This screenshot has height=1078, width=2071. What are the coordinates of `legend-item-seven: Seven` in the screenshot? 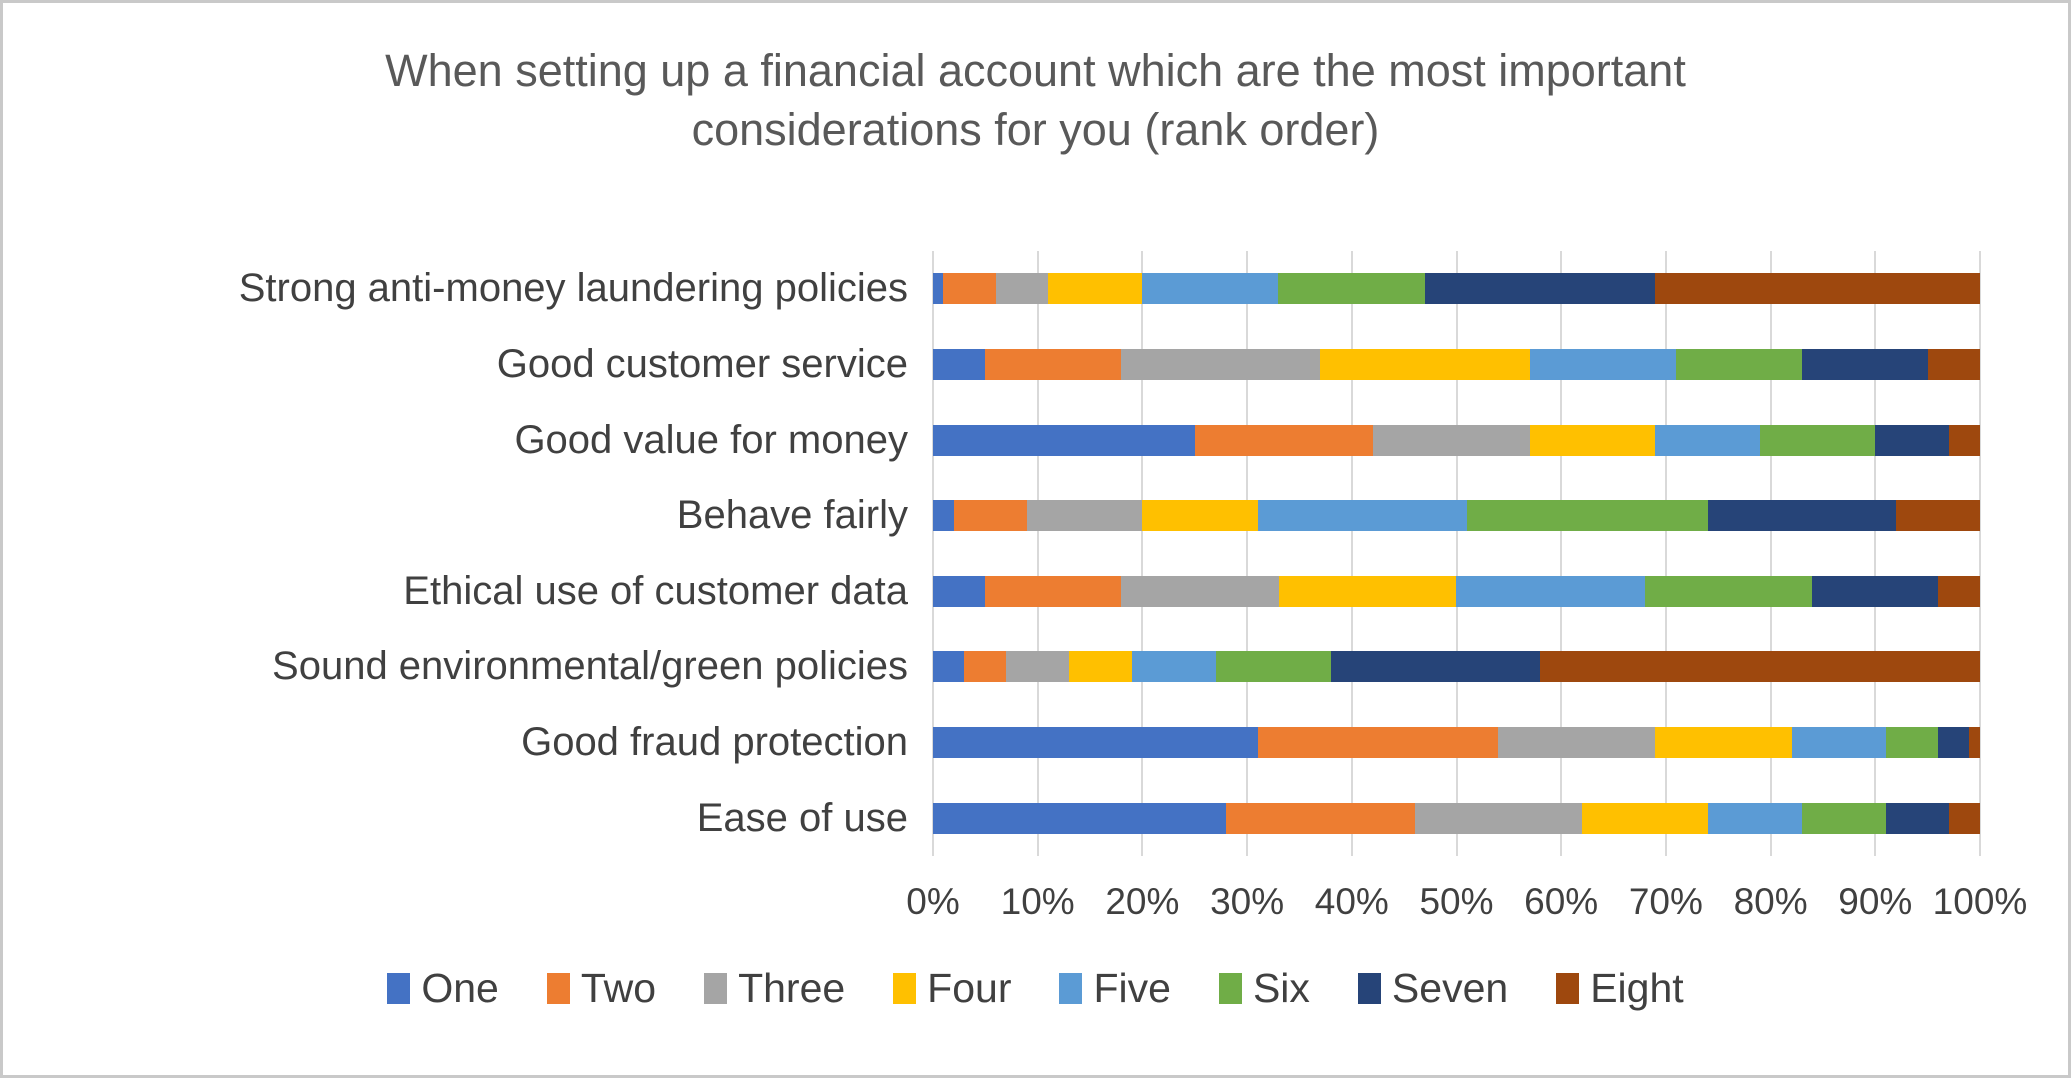 It's located at (1432, 988).